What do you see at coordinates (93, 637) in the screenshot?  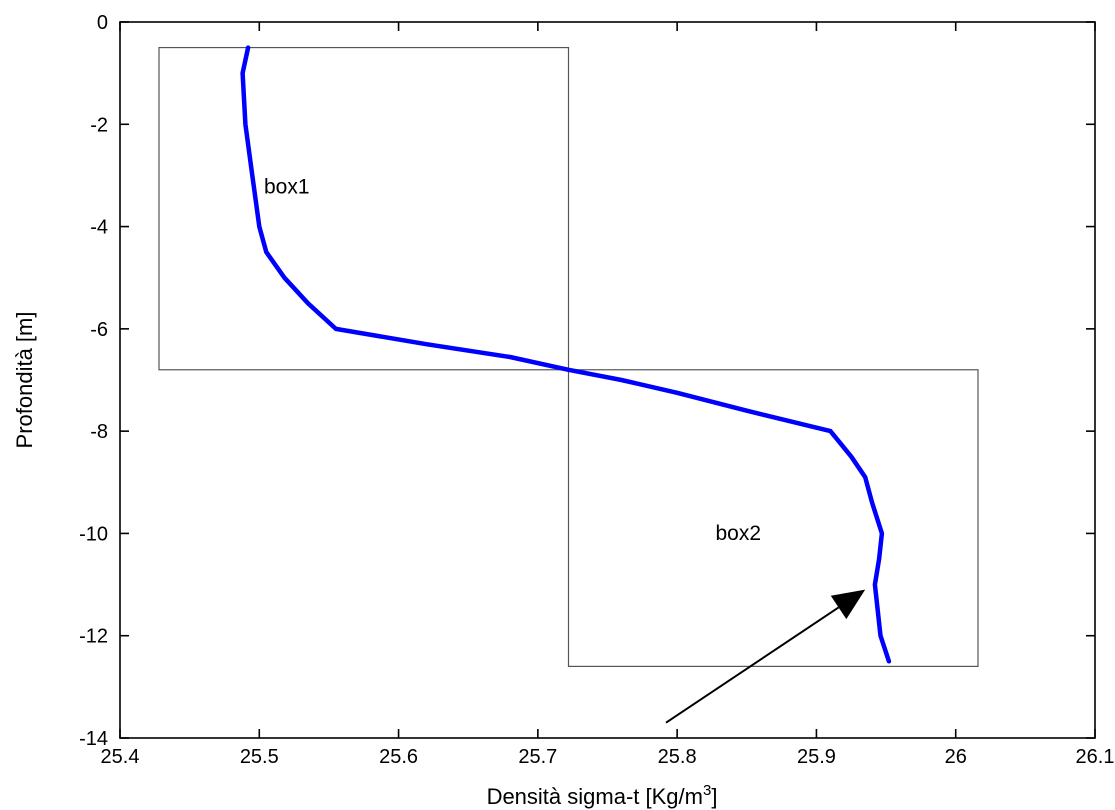 I see `y-tick-label: -12` at bounding box center [93, 637].